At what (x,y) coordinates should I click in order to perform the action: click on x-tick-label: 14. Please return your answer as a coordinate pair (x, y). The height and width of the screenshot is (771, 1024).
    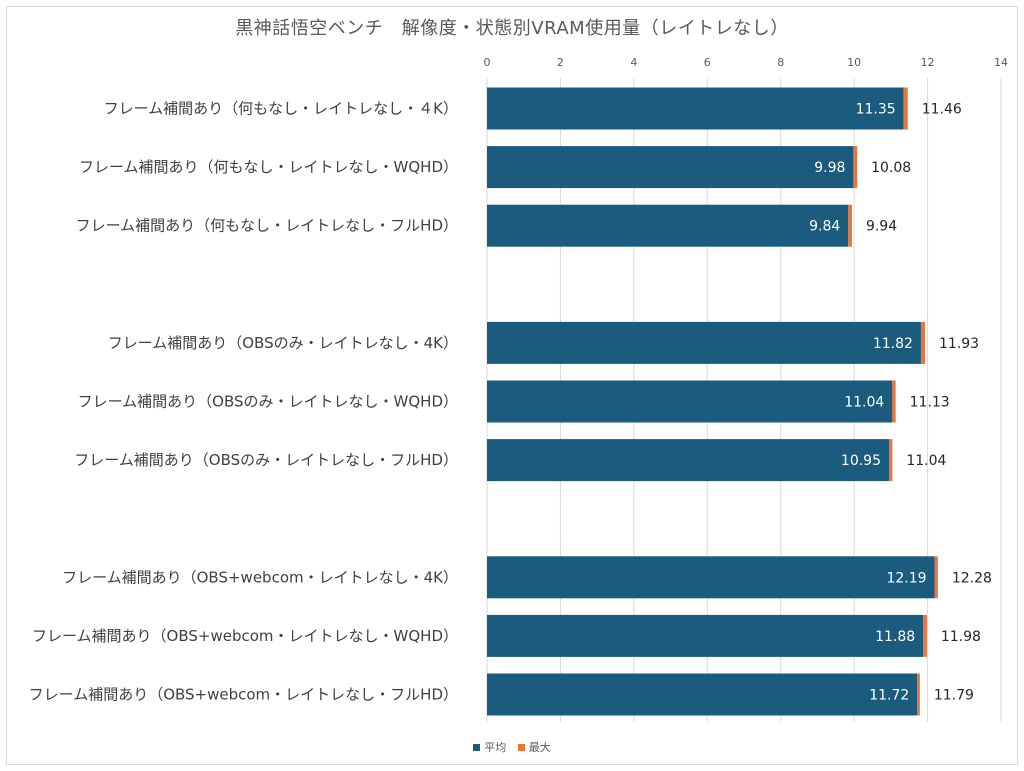
    Looking at the image, I should click on (1001, 62).